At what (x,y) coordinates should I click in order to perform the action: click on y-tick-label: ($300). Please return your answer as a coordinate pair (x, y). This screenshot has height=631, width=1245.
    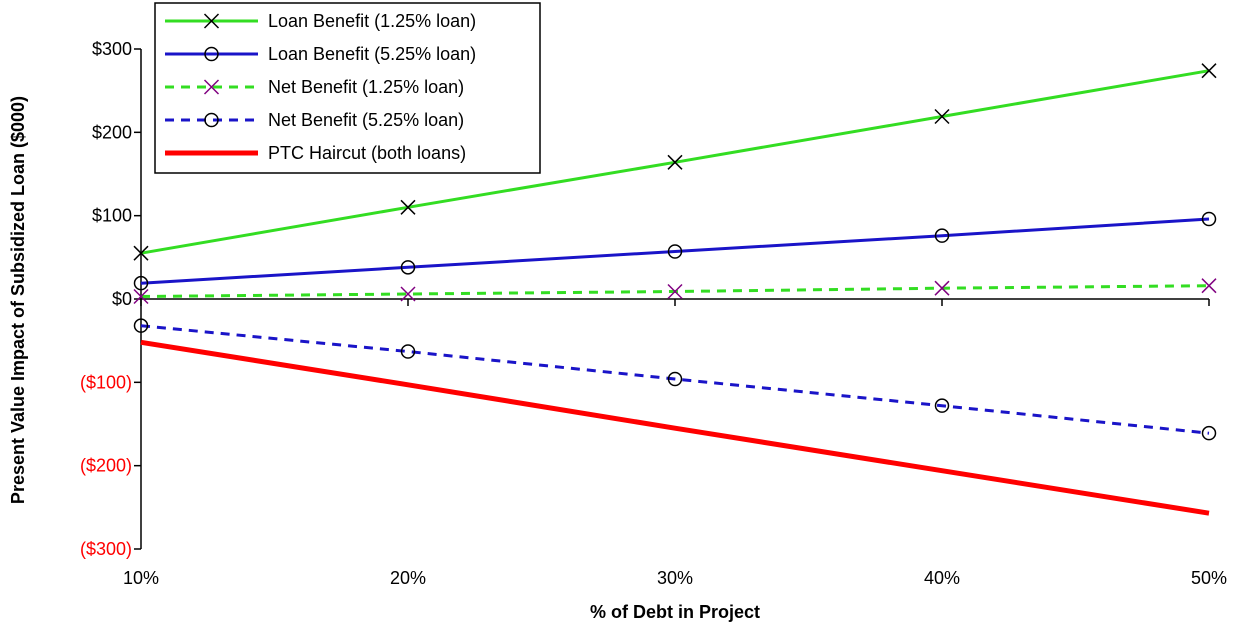
    Looking at the image, I should click on (106, 549).